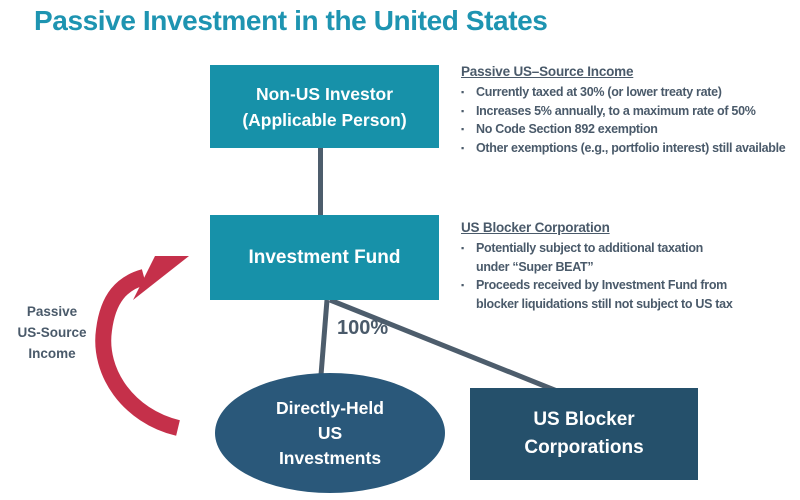  What do you see at coordinates (443, 345) in the screenshot?
I see `connector-fund-to-blockers` at bounding box center [443, 345].